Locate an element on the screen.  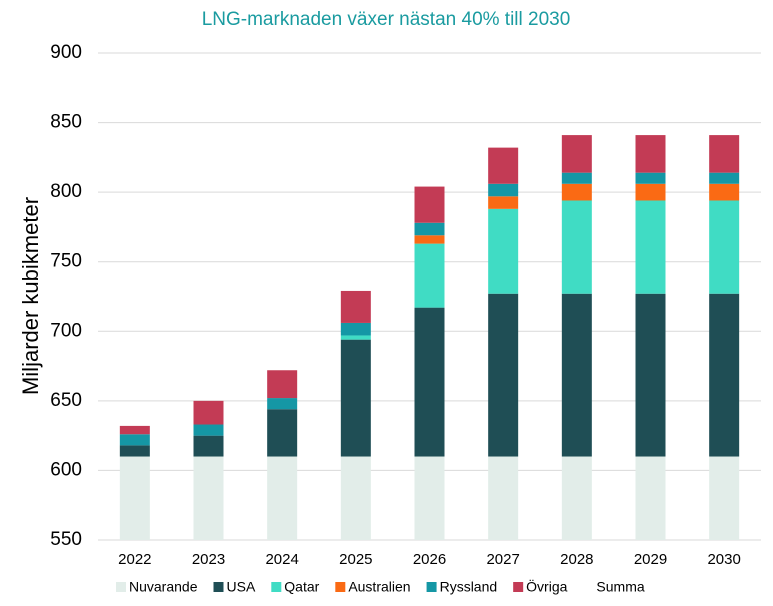
legend-label: USA is located at coordinates (241, 587).